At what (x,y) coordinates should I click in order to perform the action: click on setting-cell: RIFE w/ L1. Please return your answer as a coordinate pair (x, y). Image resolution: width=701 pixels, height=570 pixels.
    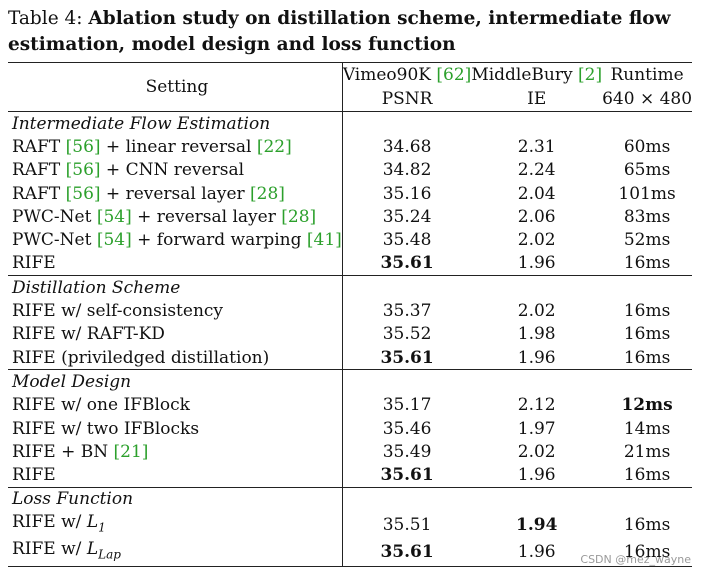
    Looking at the image, I should click on (175, 525).